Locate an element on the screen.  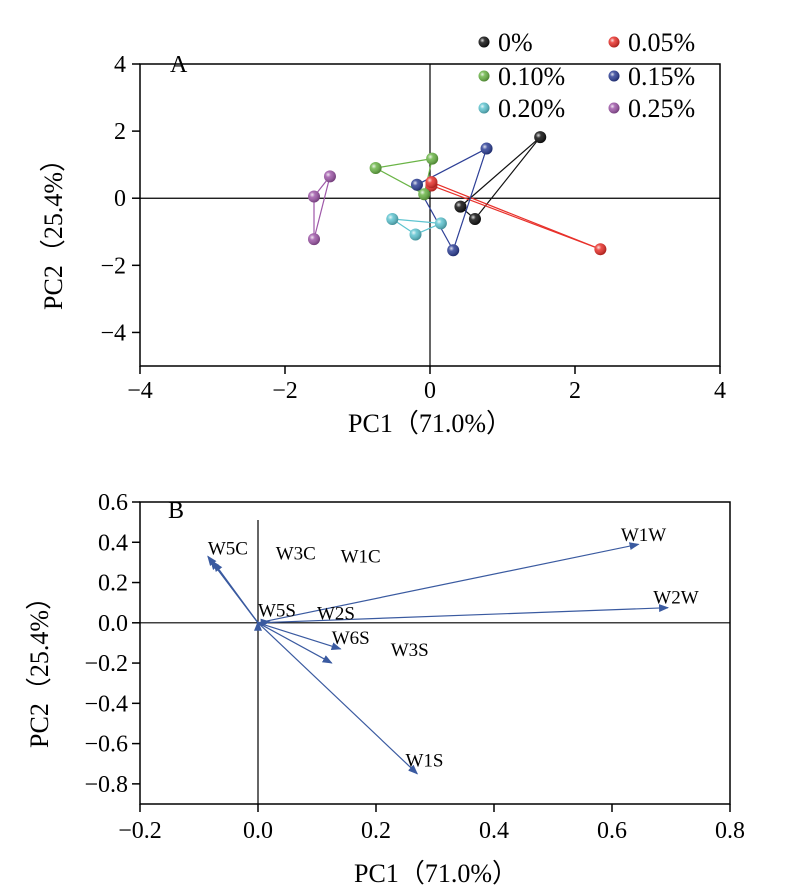
vector-label-w5c: W5C is located at coordinates (228, 548).